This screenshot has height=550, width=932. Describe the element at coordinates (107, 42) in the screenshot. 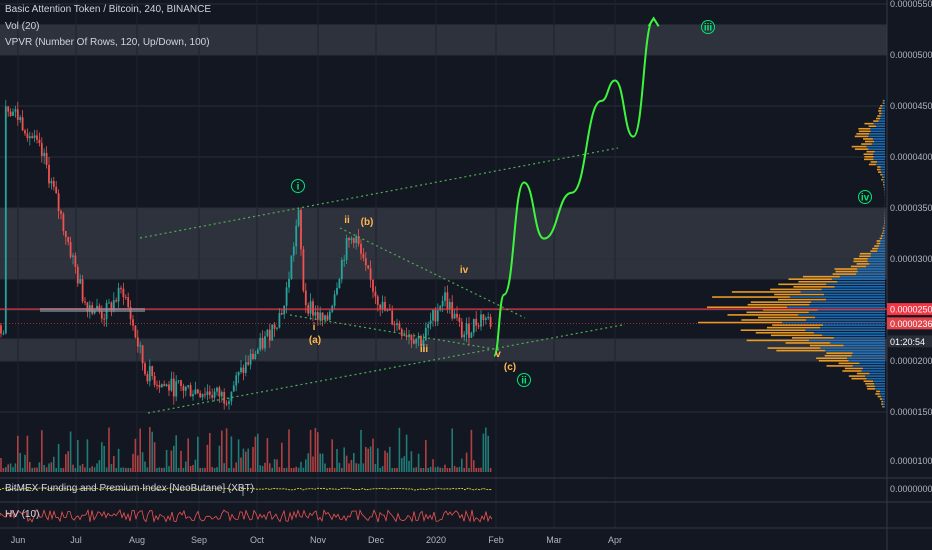

I see `vpvr-legend: VPVR (Number Of Rows, 120, Up/Down, 100)` at that location.